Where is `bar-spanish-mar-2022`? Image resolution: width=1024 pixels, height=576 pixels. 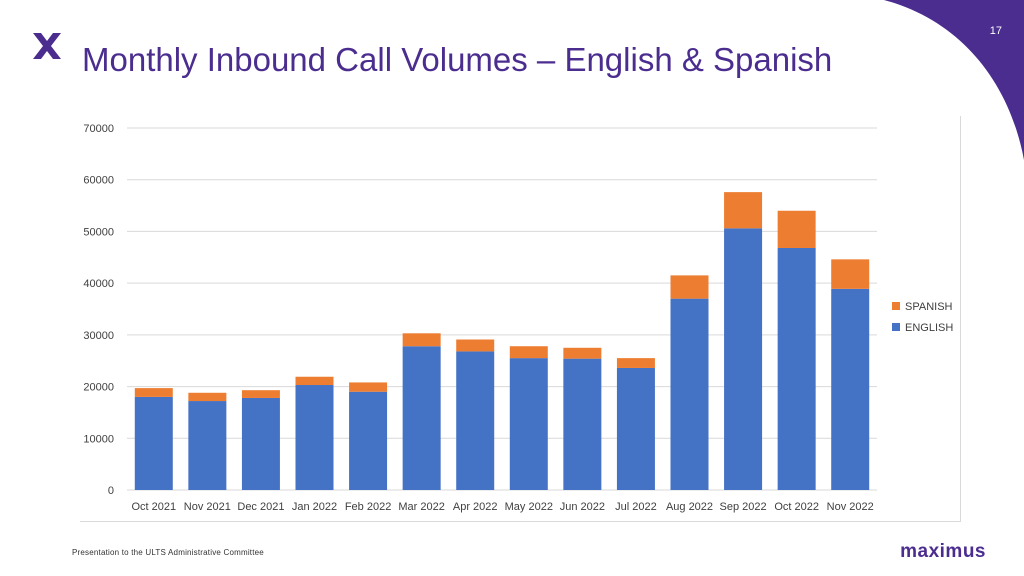
bar-spanish-mar-2022 is located at coordinates (421, 340).